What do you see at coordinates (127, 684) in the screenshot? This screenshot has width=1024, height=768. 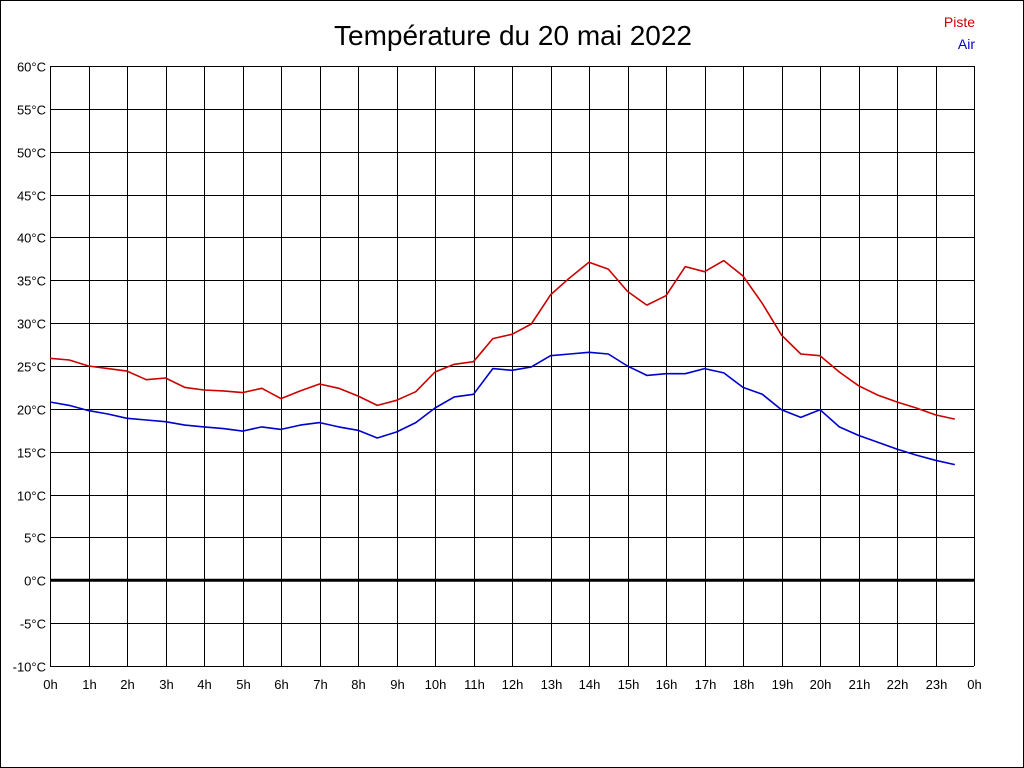 I see `x-tick-label: 2h` at bounding box center [127, 684].